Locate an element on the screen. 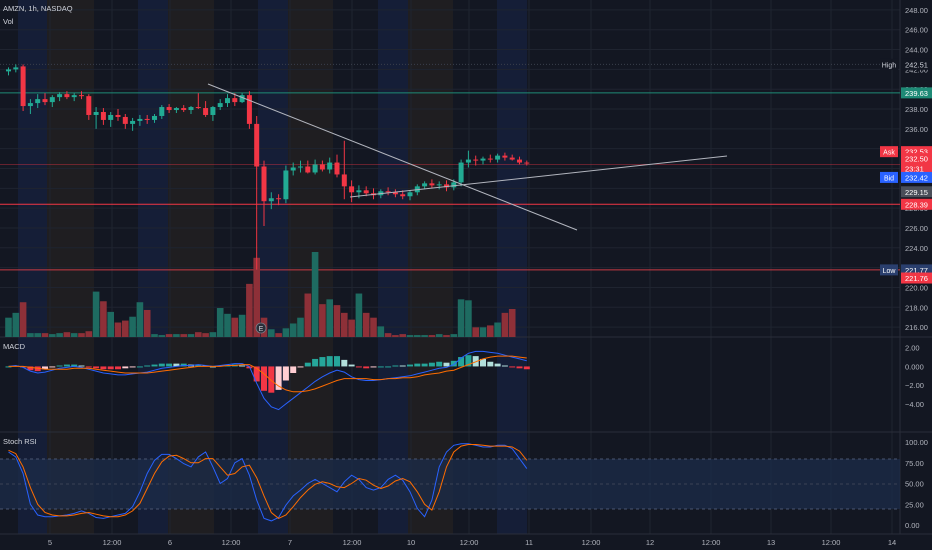 The width and height of the screenshot is (932, 550). volume-label: Vol is located at coordinates (8, 21).